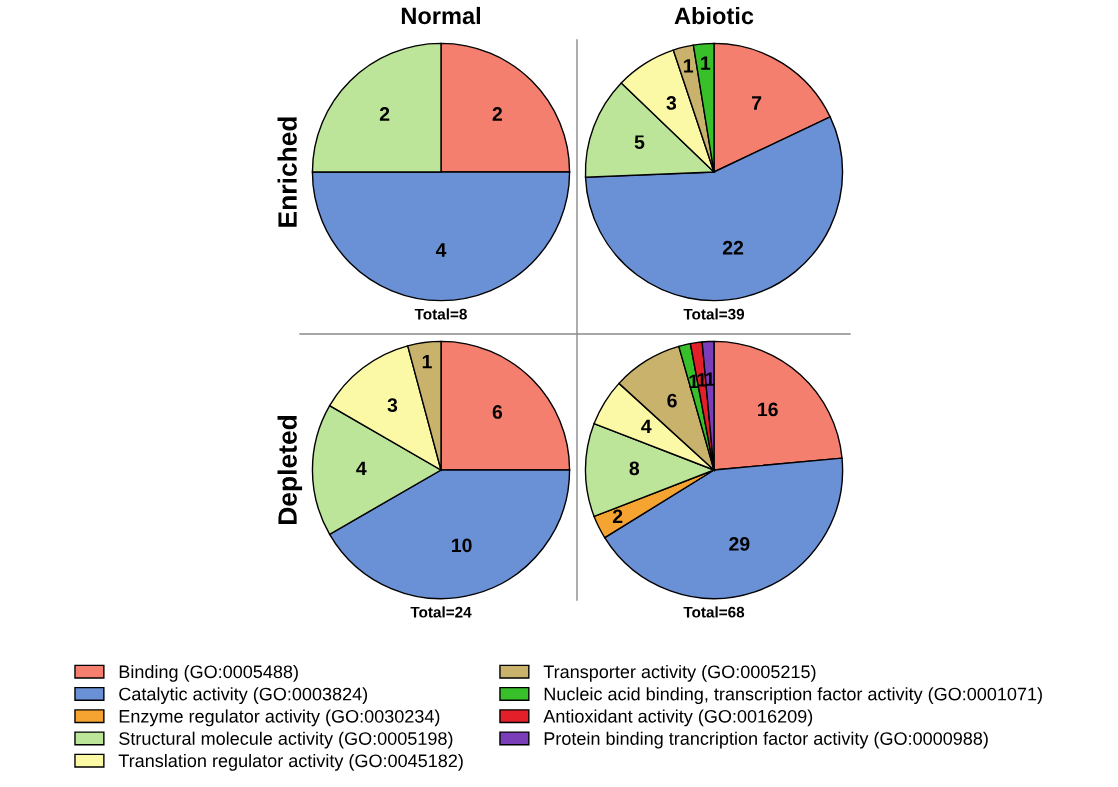  What do you see at coordinates (639, 142) in the screenshot?
I see `data-label: 5` at bounding box center [639, 142].